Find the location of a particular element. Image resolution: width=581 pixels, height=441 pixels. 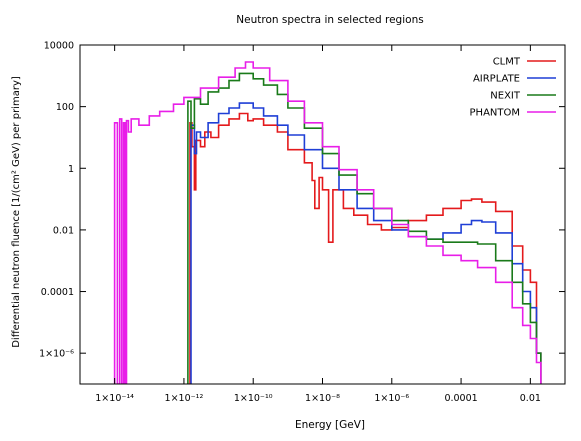

y-tick-label: 1 is located at coordinates (71, 169).